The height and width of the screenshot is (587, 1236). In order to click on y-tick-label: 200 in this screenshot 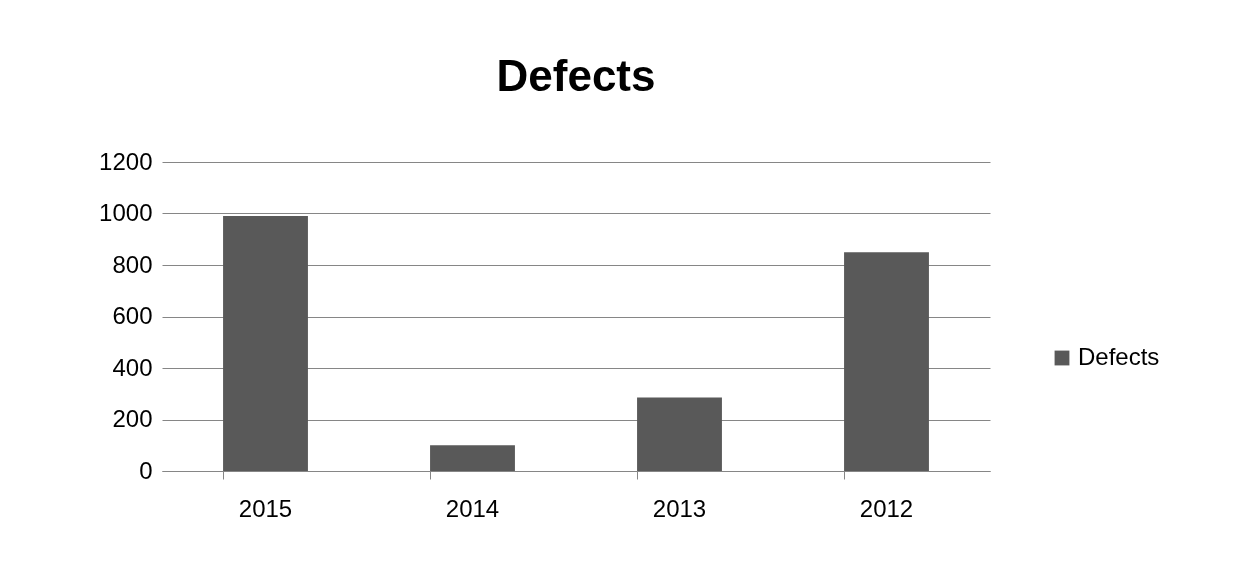, I will do `click(132, 418)`.